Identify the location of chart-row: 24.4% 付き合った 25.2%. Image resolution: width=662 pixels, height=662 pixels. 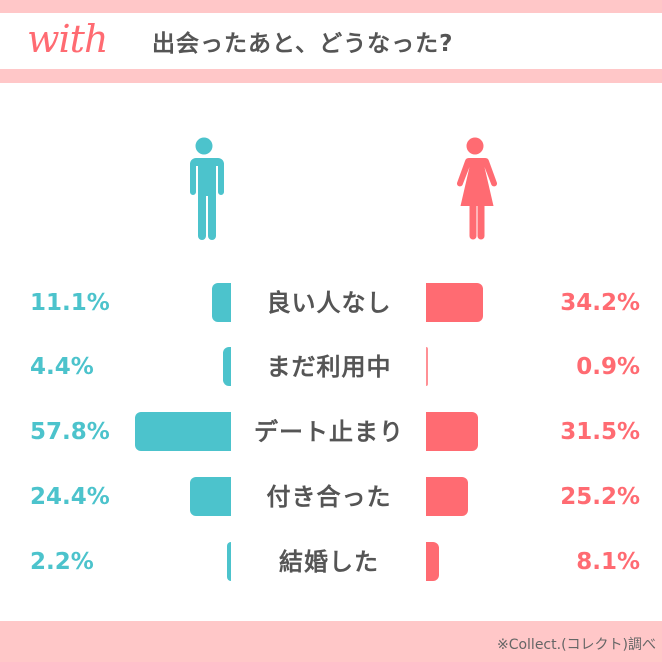
(331, 497).